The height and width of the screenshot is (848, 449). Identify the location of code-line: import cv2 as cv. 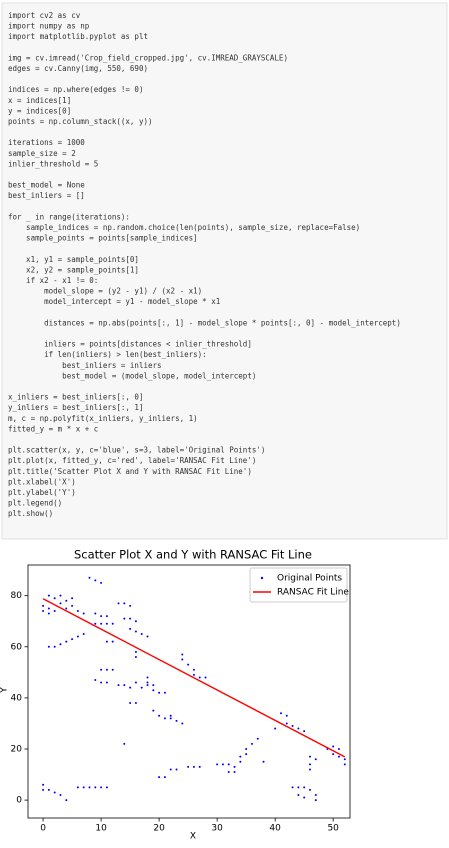
(44, 15).